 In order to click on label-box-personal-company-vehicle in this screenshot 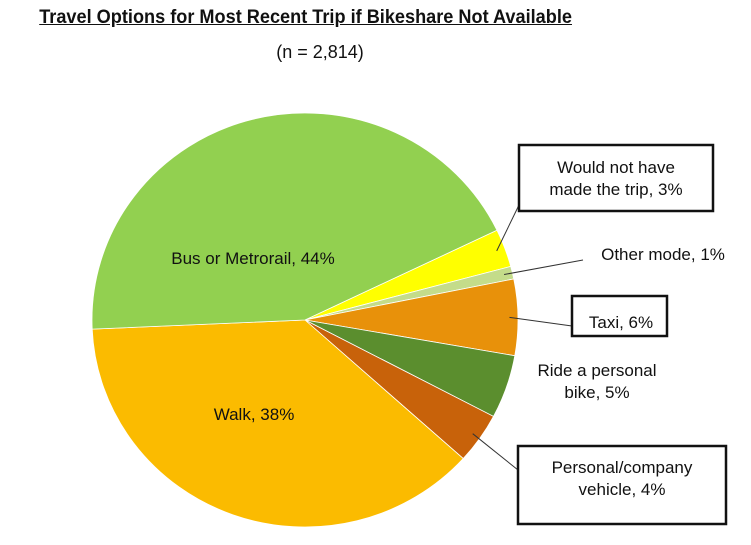, I will do `click(622, 485)`.